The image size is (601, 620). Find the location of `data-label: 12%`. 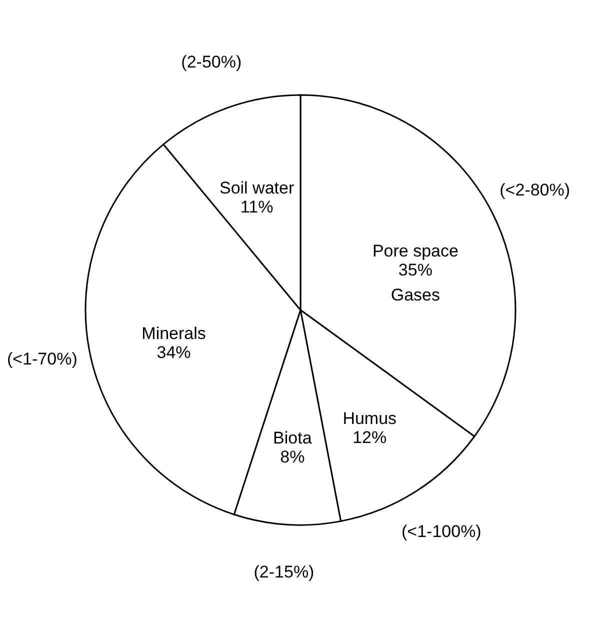

data-label: 12% is located at coordinates (369, 437).